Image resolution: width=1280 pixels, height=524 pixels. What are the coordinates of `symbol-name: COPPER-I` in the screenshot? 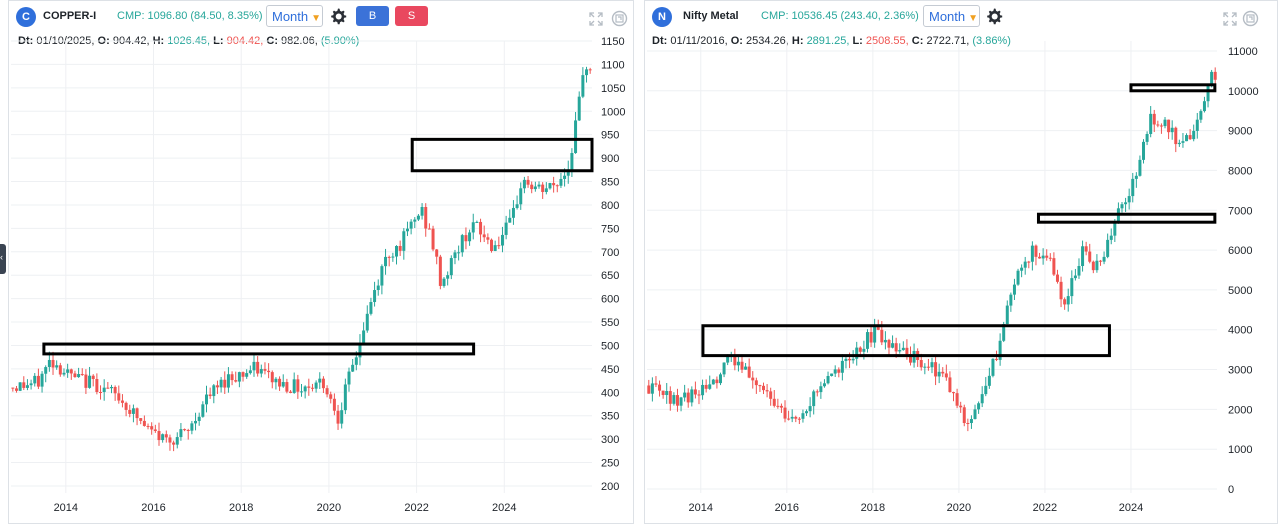 It's located at (70, 16).